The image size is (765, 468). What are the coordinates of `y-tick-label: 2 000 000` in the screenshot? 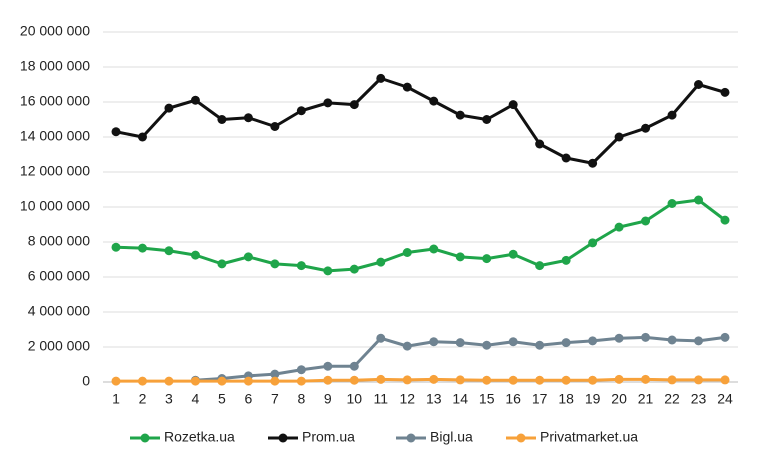 It's located at (59, 346).